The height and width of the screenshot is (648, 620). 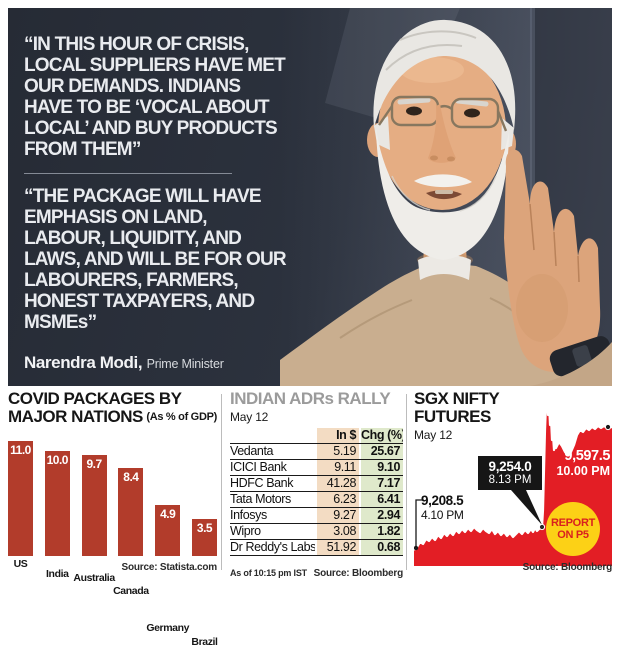 I want to click on bar-column: 8.4 Canada, so click(x=131, y=532).